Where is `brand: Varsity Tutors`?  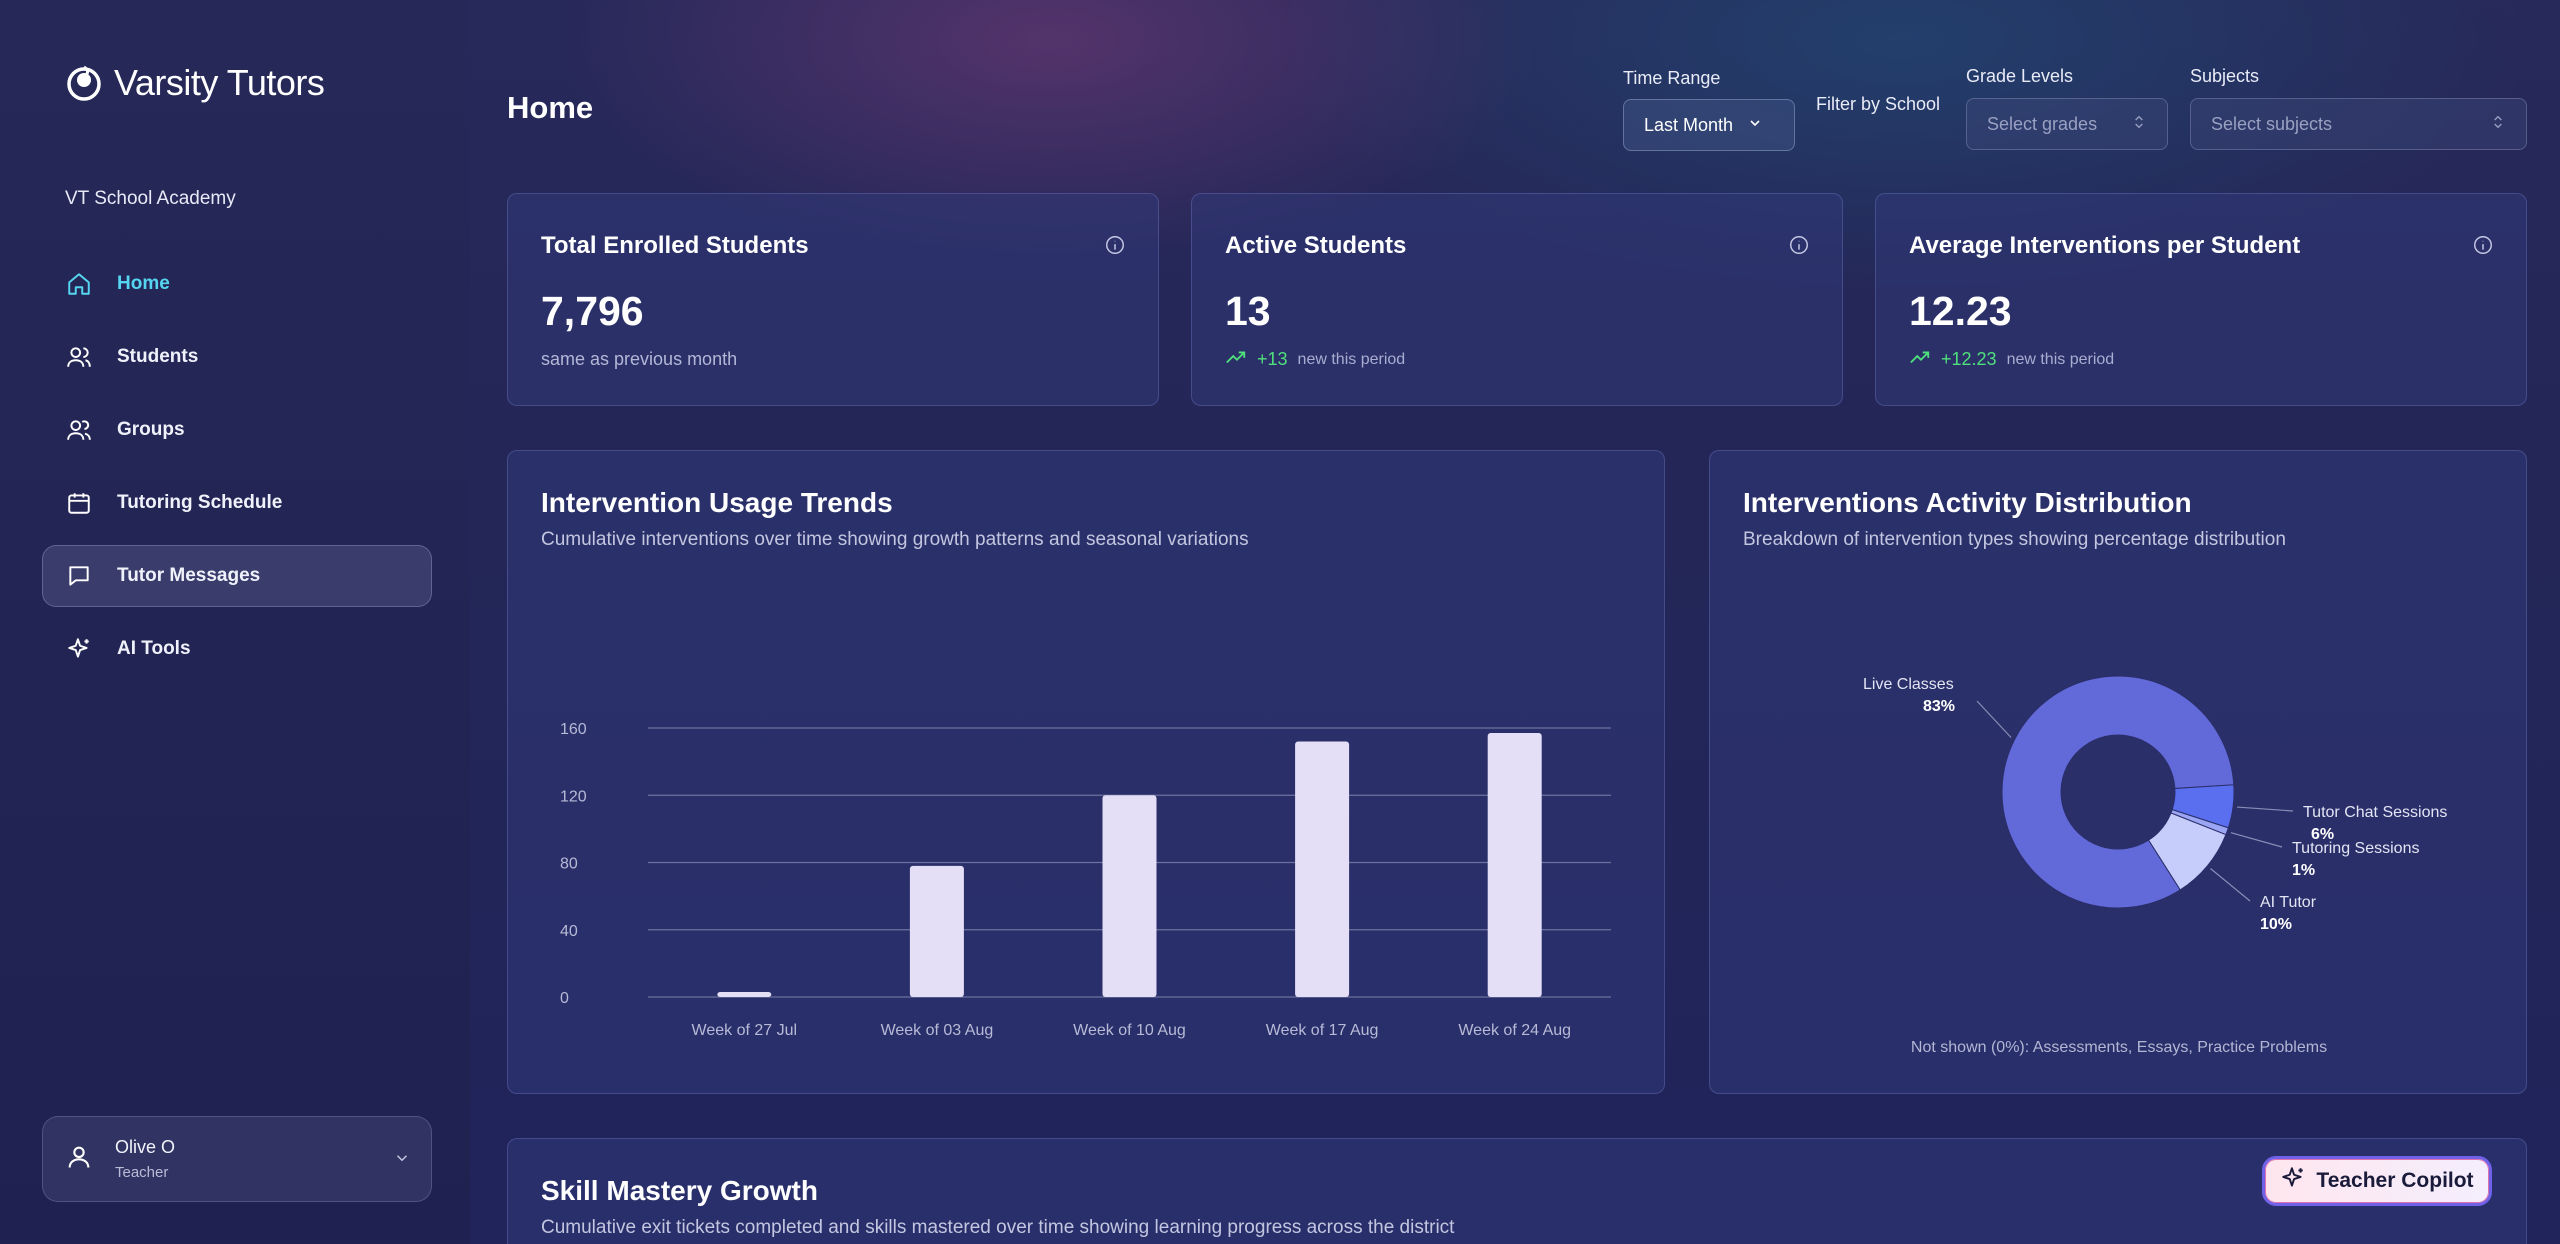
brand: Varsity Tutors is located at coordinates (194, 83).